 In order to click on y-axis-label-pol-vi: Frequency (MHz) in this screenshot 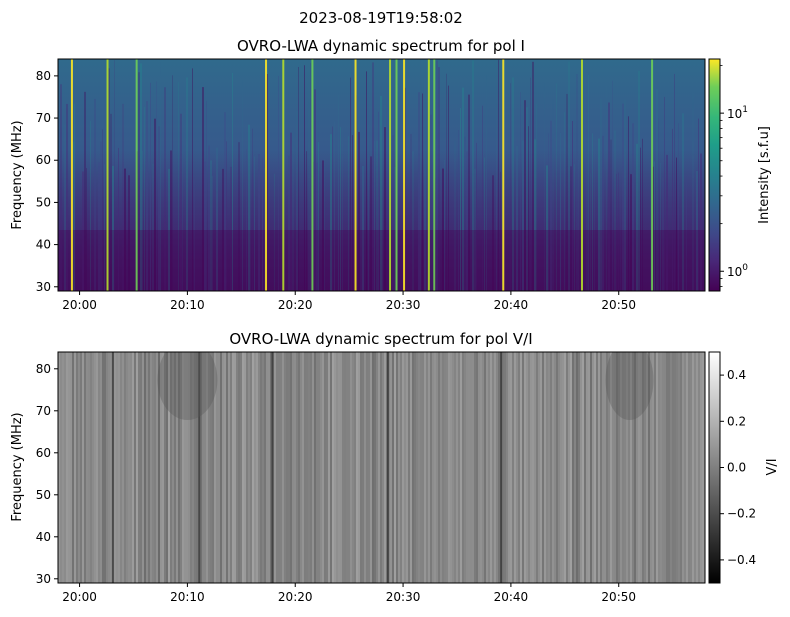, I will do `click(17, 466)`.